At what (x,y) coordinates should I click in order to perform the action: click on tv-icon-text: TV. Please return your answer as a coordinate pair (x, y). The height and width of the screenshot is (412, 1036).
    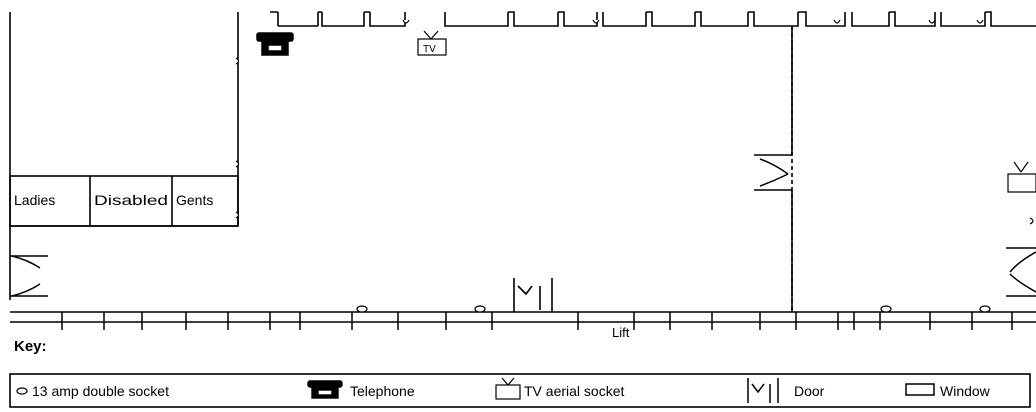
    Looking at the image, I should click on (429, 49).